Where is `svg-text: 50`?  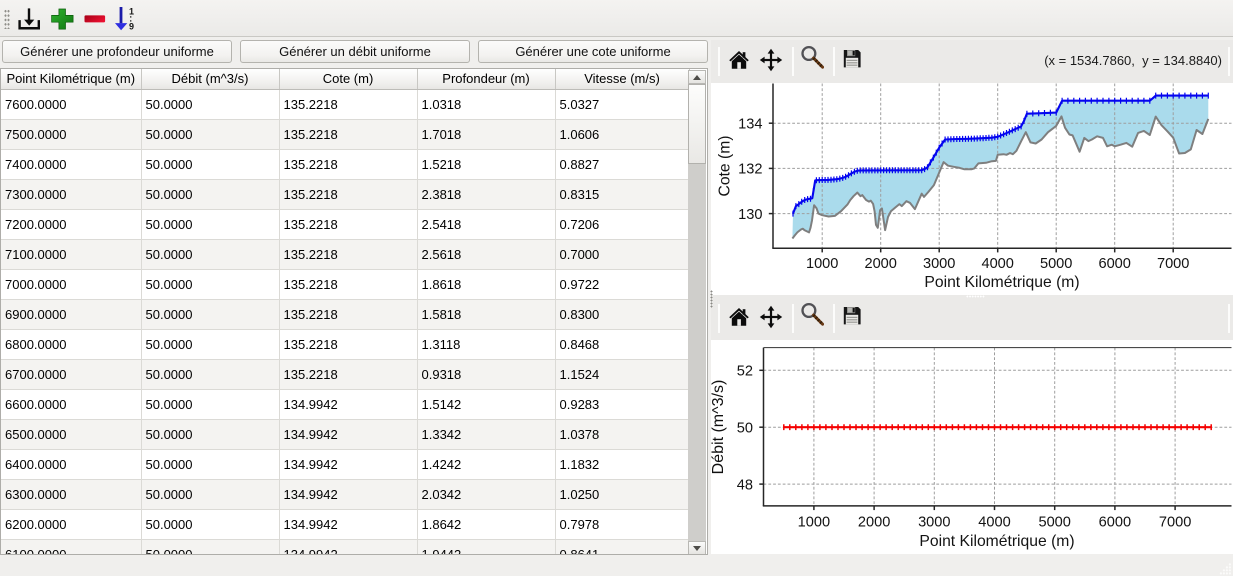 svg-text: 50 is located at coordinates (745, 428).